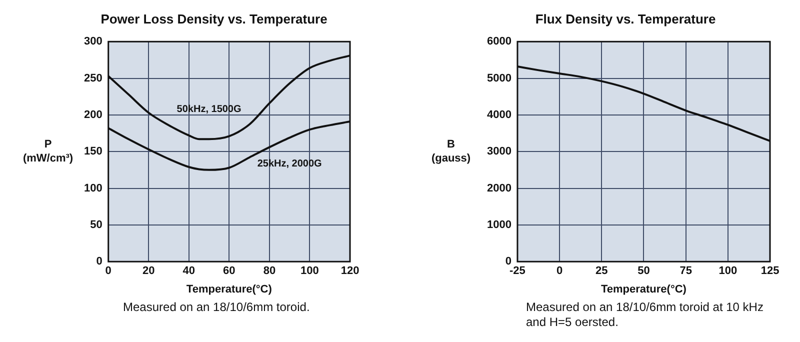 The height and width of the screenshot is (342, 800). I want to click on chart-title: Flux Density vs. Temperature, so click(625, 18).